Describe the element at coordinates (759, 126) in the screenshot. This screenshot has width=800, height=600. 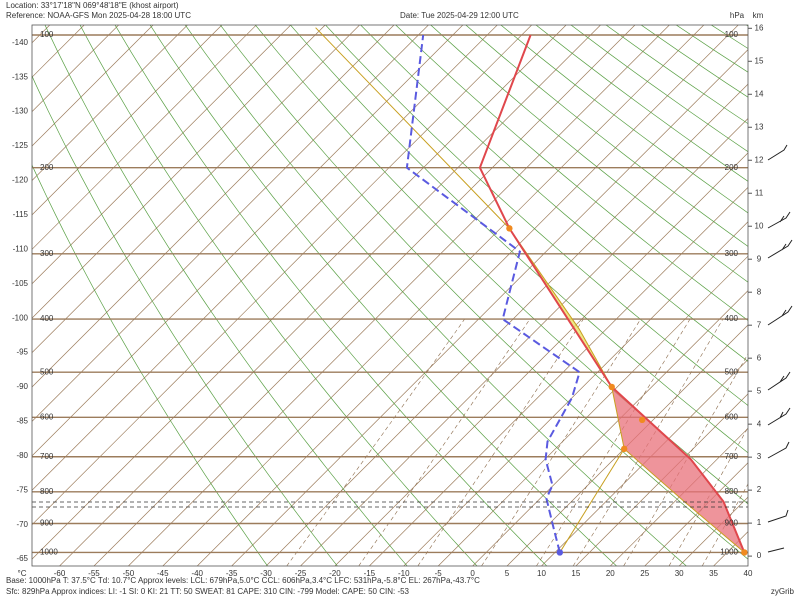
I see `y2-tick-label: 13` at that location.